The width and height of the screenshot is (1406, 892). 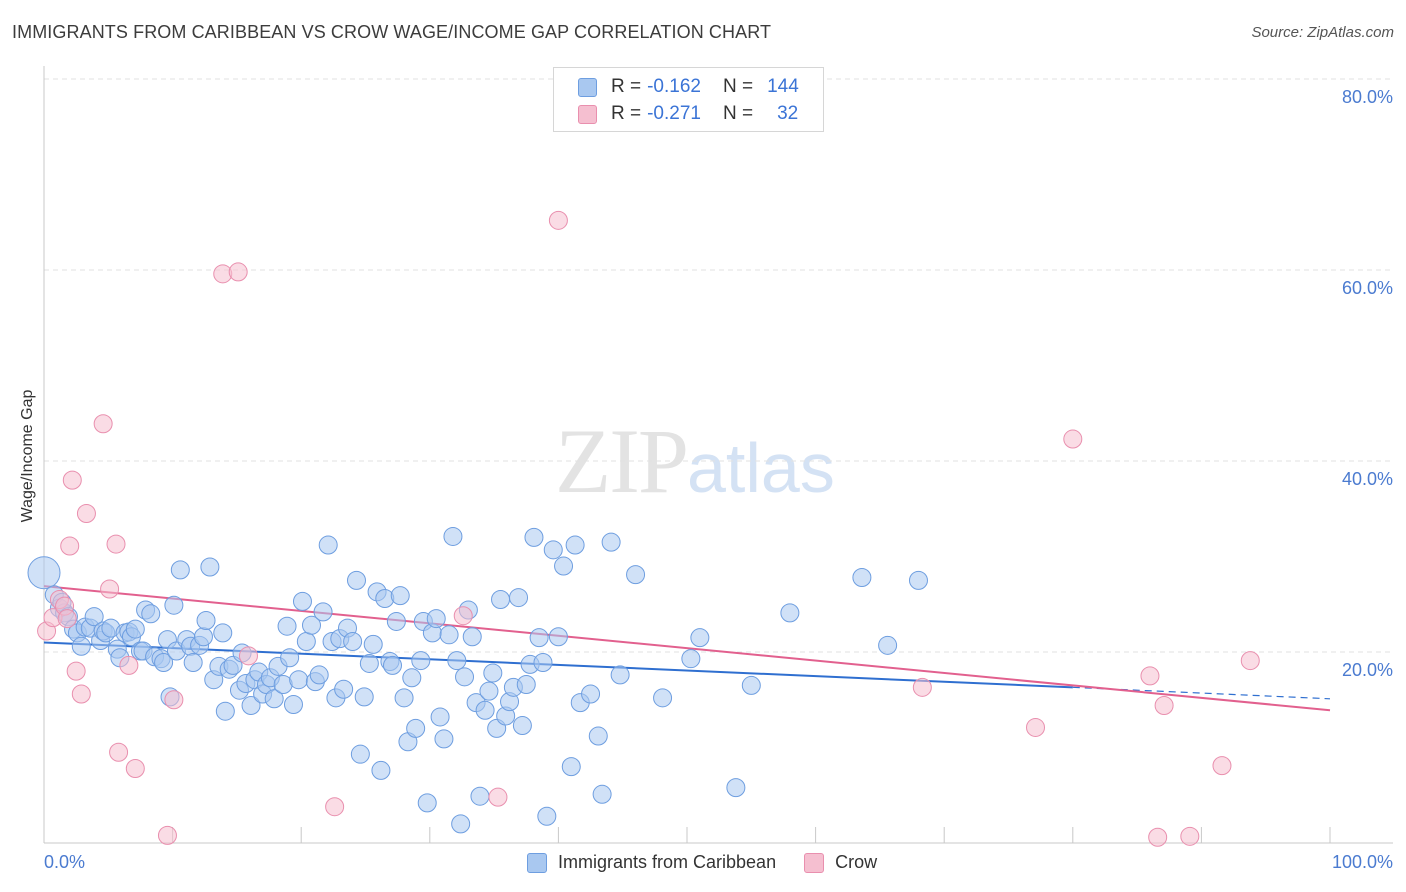 I want to click on legend-swatch-pink, so click(x=814, y=862).